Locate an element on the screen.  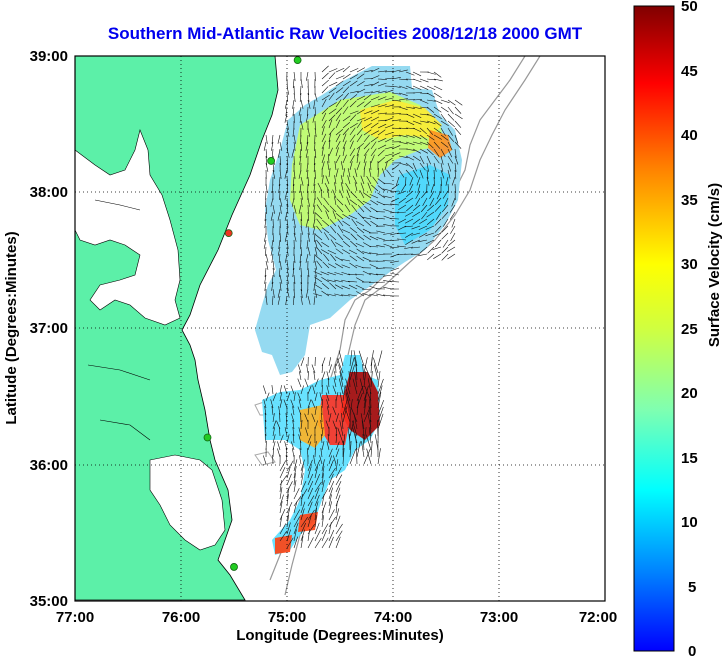
colorbar-tick-label: 10 is located at coordinates (689, 522).